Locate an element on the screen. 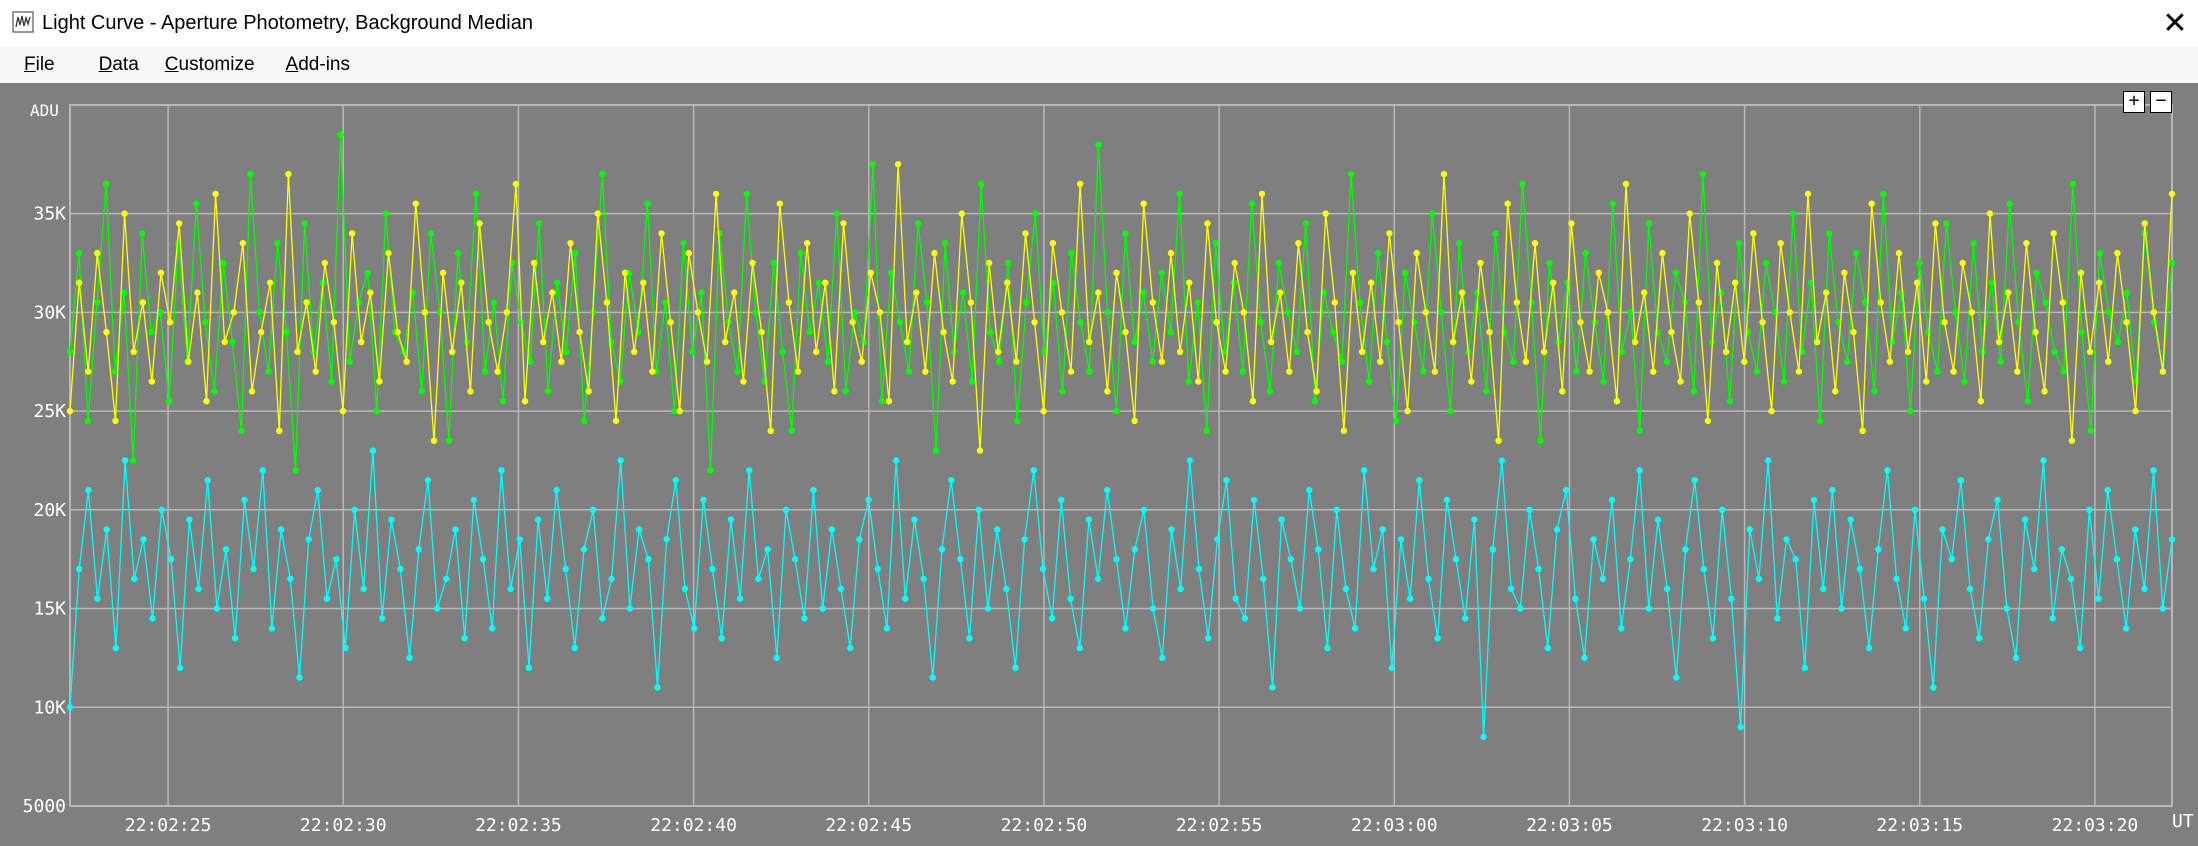  menu-customize: Customize is located at coordinates (210, 65).